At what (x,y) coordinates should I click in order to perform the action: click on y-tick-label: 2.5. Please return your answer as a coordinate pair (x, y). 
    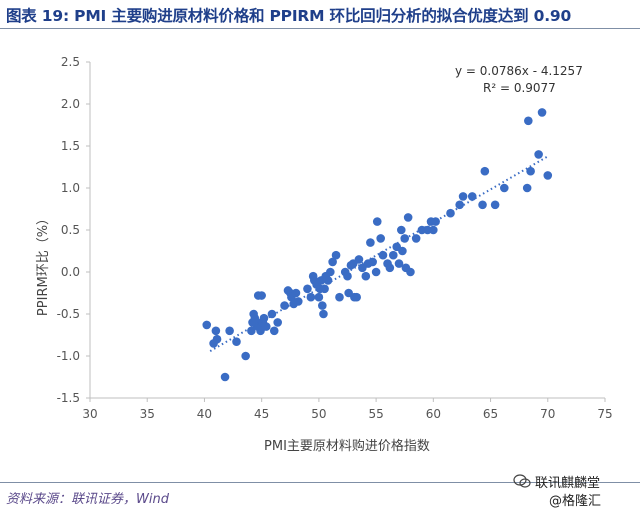
    Looking at the image, I should click on (70, 62).